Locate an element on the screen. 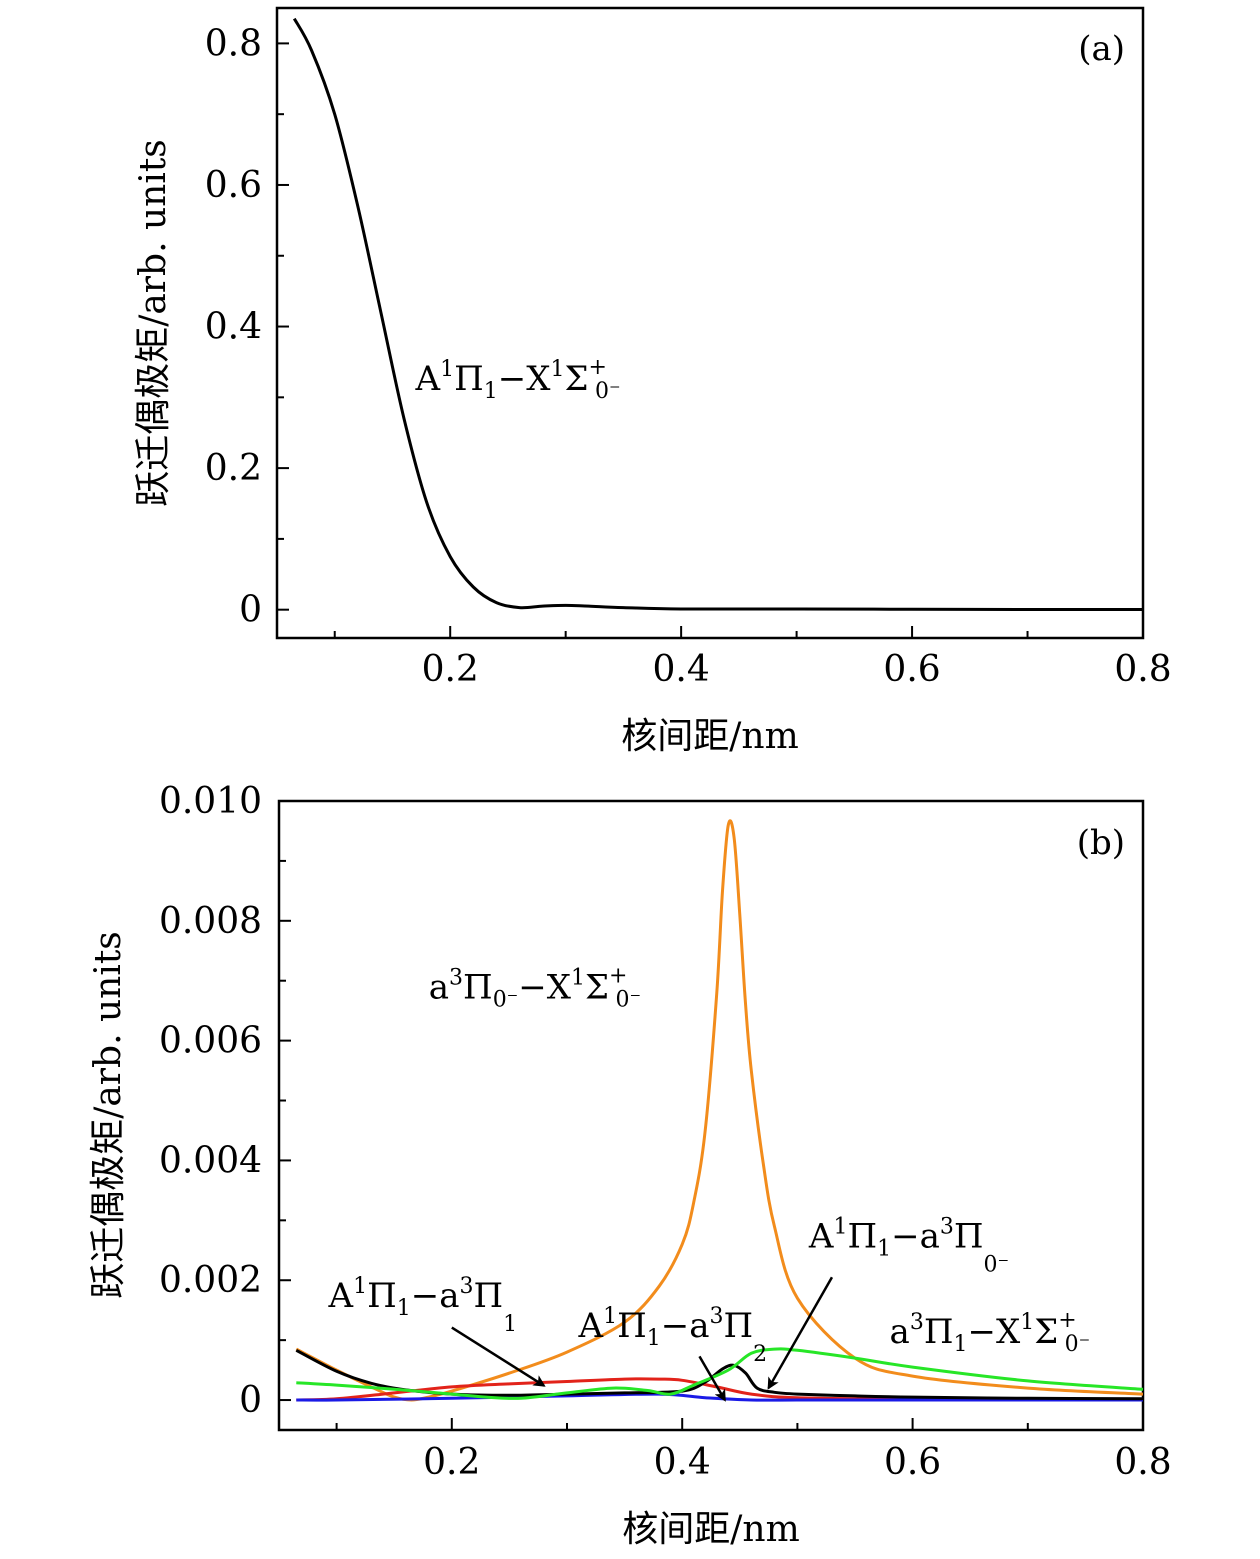 The image size is (1260, 1559). curve-label: a3Π1−X1Σ+ 0⁻ is located at coordinates (990, 1332).